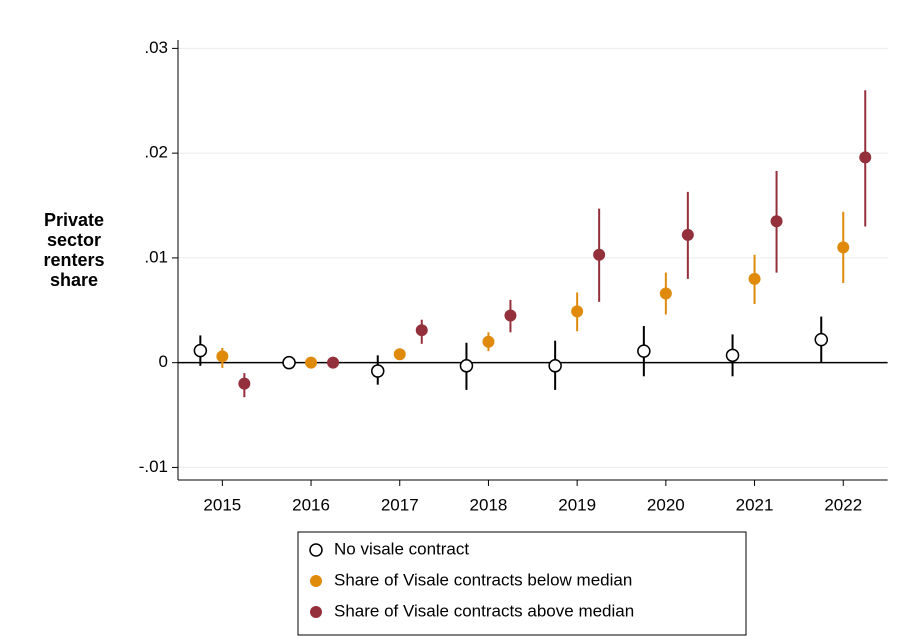  I want to click on y-tick-label: -.01, so click(153, 466).